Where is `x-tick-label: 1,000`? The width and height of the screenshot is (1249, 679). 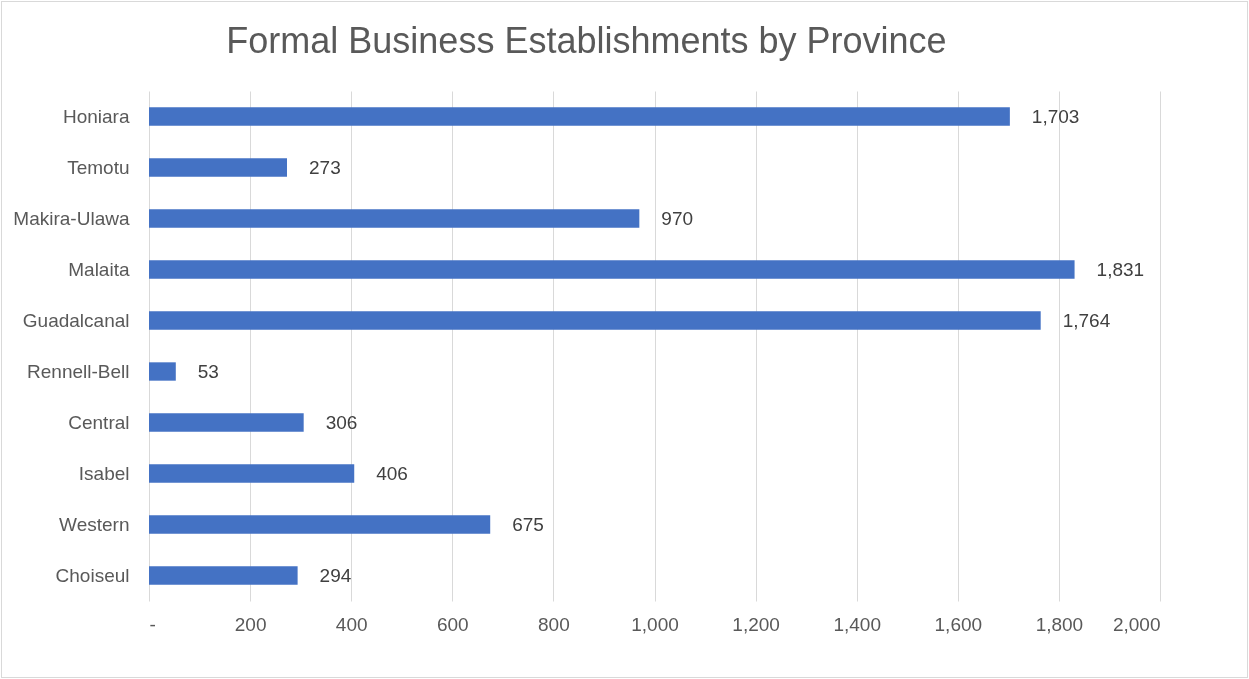
x-tick-label: 1,000 is located at coordinates (655, 624).